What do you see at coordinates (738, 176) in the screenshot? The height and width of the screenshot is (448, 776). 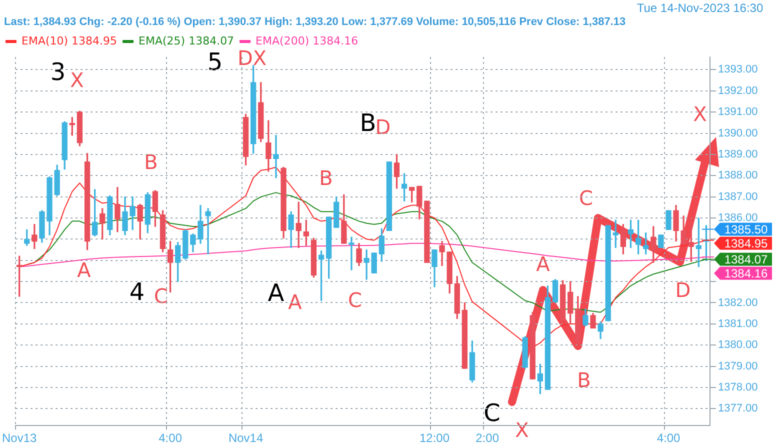 I see `y-tick-label: 1388.00` at bounding box center [738, 176].